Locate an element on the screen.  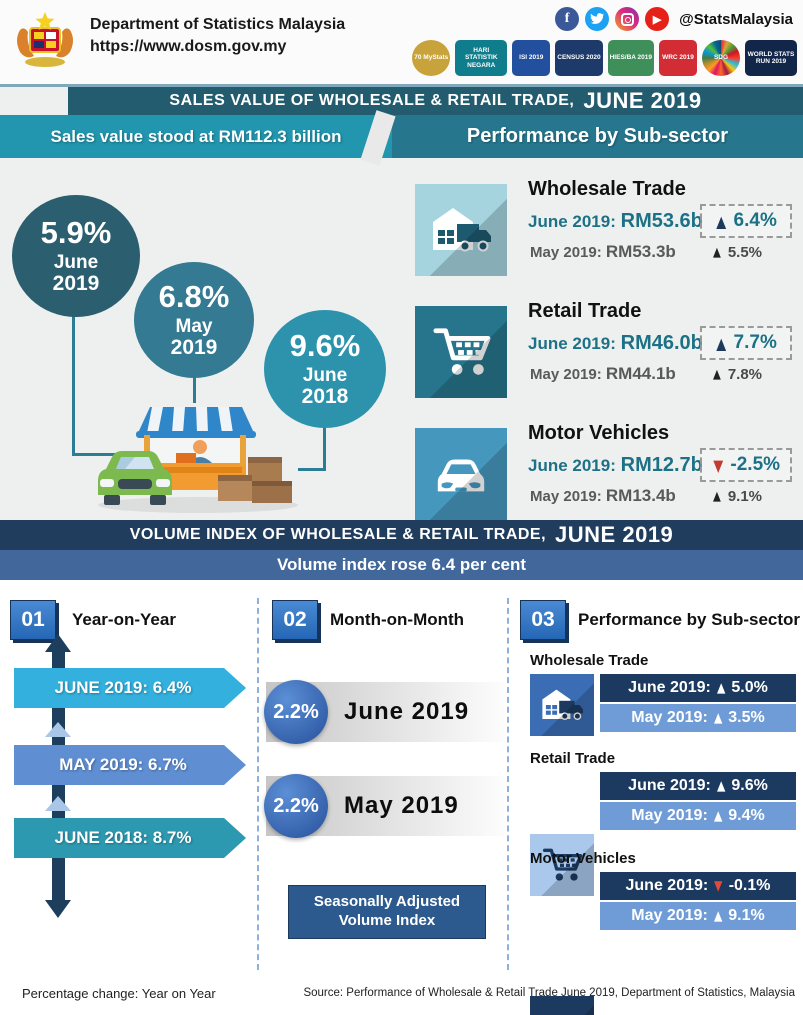
subsector-may-value: May 2019: RM44.1b is located at coordinates (603, 374).